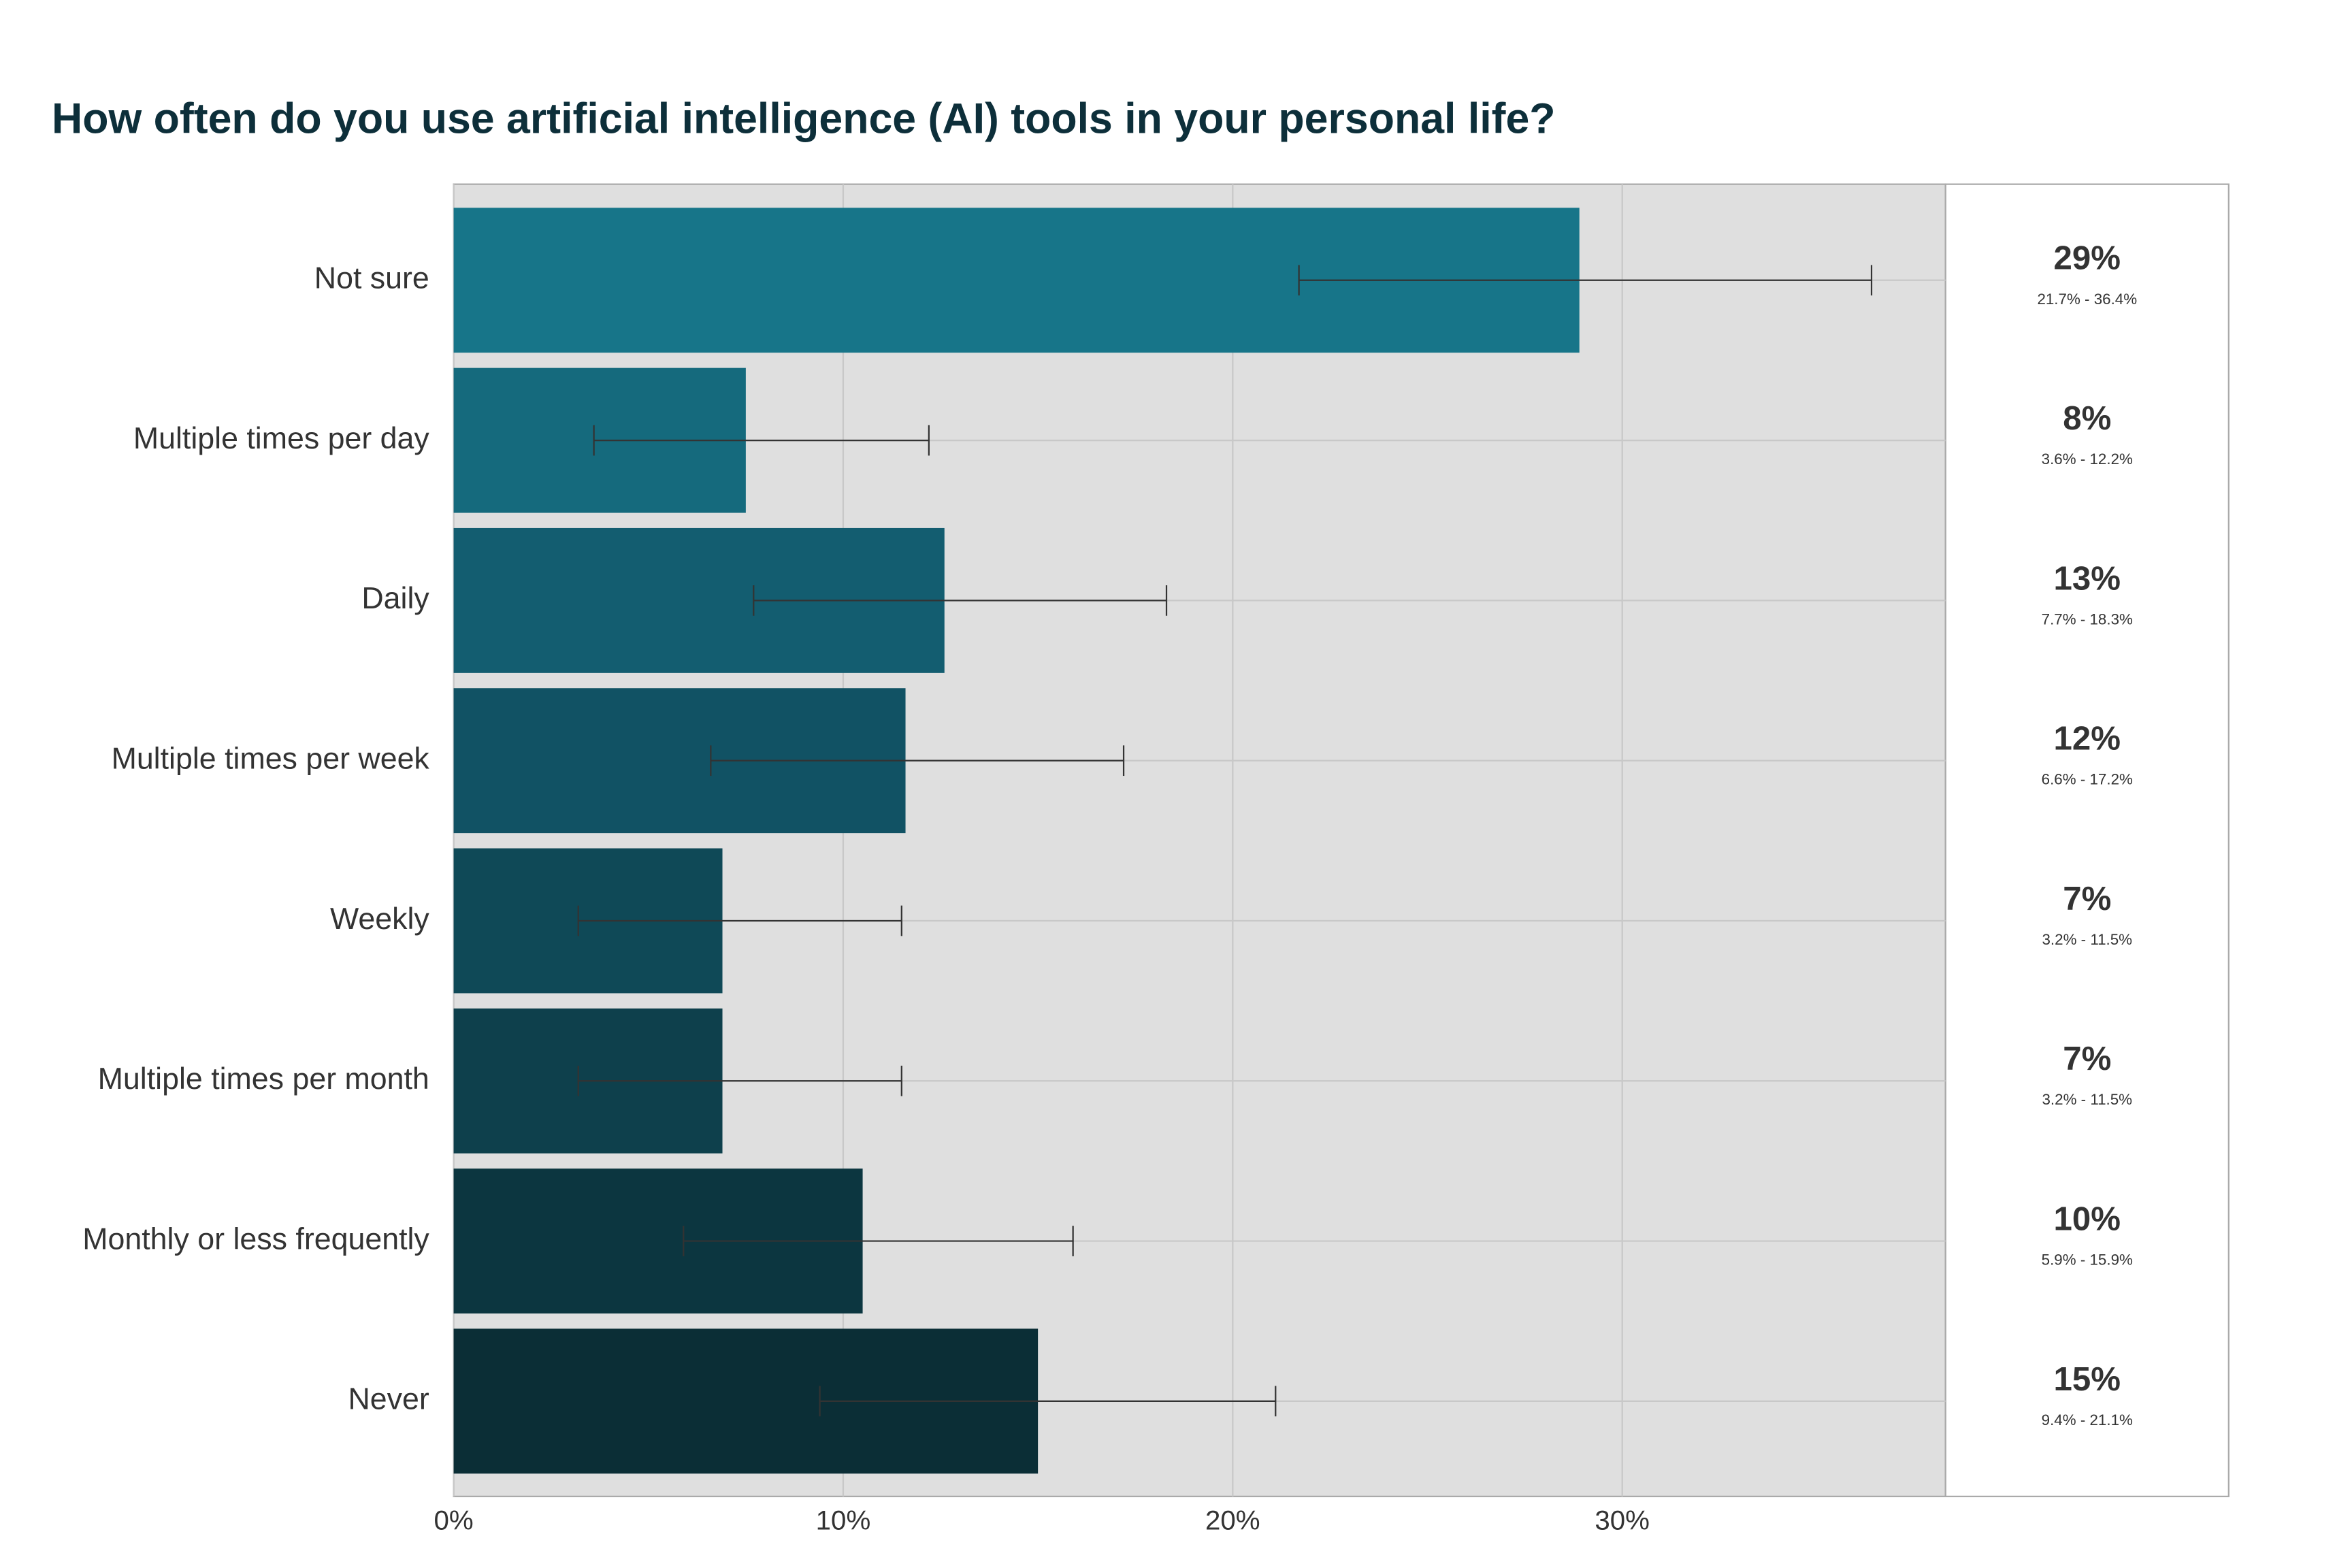  Describe the element at coordinates (2087, 418) in the screenshot. I see `value-label: 8%` at that location.